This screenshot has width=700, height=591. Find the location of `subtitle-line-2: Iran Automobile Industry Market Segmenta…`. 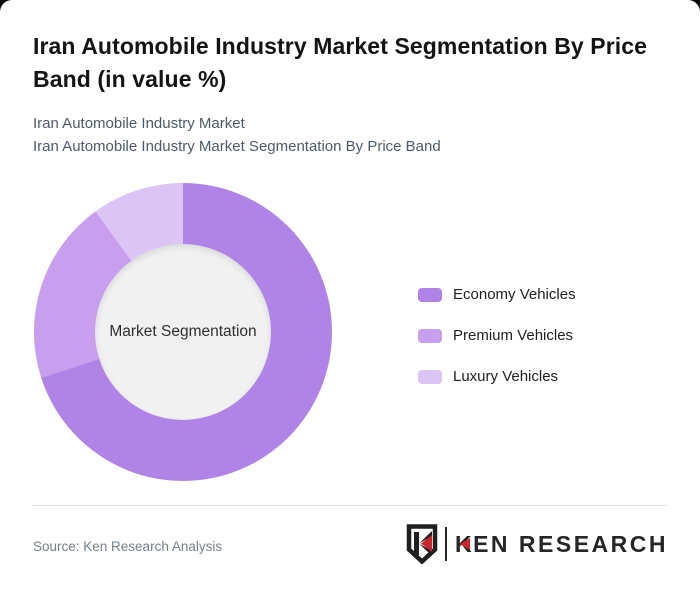

subtitle-line-2: Iran Automobile Industry Market Segmenta… is located at coordinates (237, 146).